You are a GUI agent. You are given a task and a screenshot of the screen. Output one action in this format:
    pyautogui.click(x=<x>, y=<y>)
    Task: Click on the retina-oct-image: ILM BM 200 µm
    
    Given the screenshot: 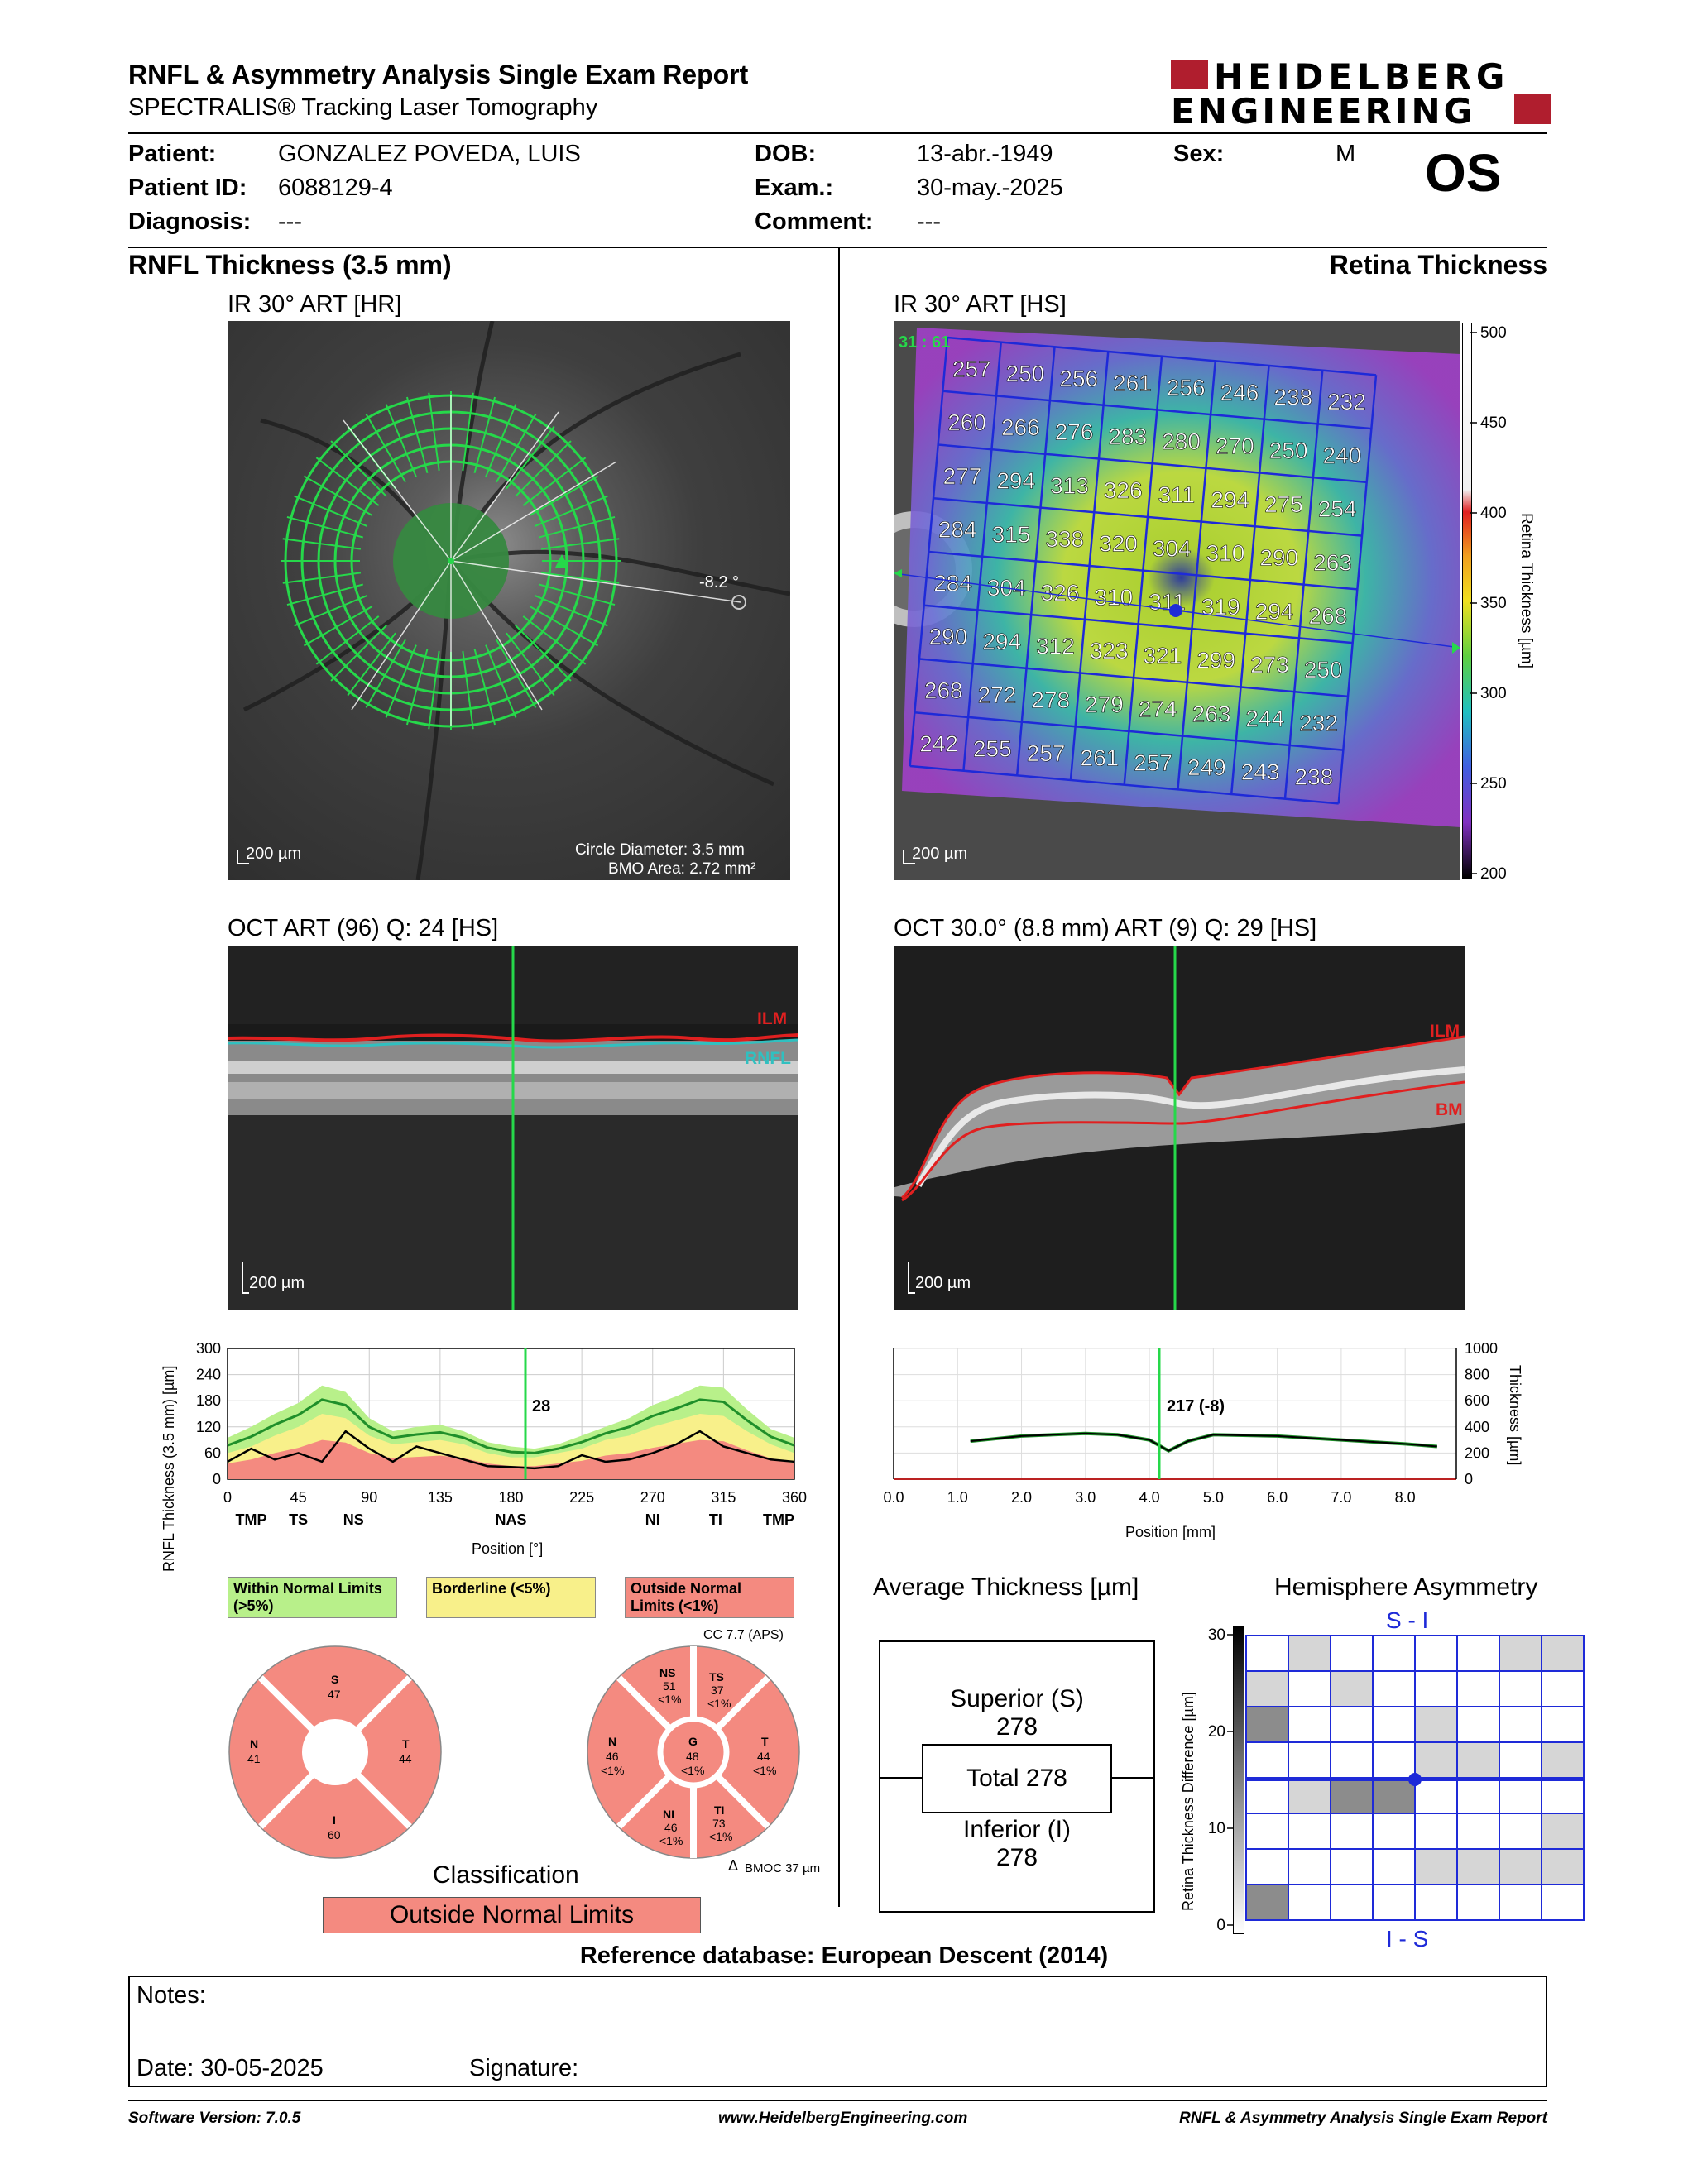 What is the action you would take?
    pyautogui.click(x=1179, y=1128)
    